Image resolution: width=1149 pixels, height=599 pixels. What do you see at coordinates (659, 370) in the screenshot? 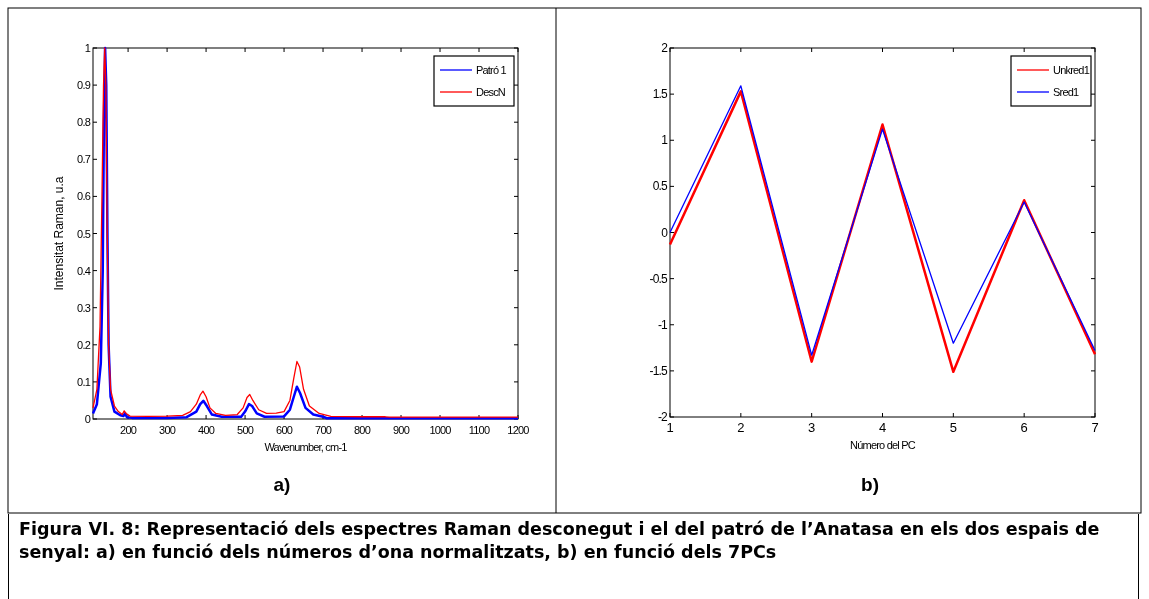
I see `y-tick-label: -1.5` at bounding box center [659, 370].